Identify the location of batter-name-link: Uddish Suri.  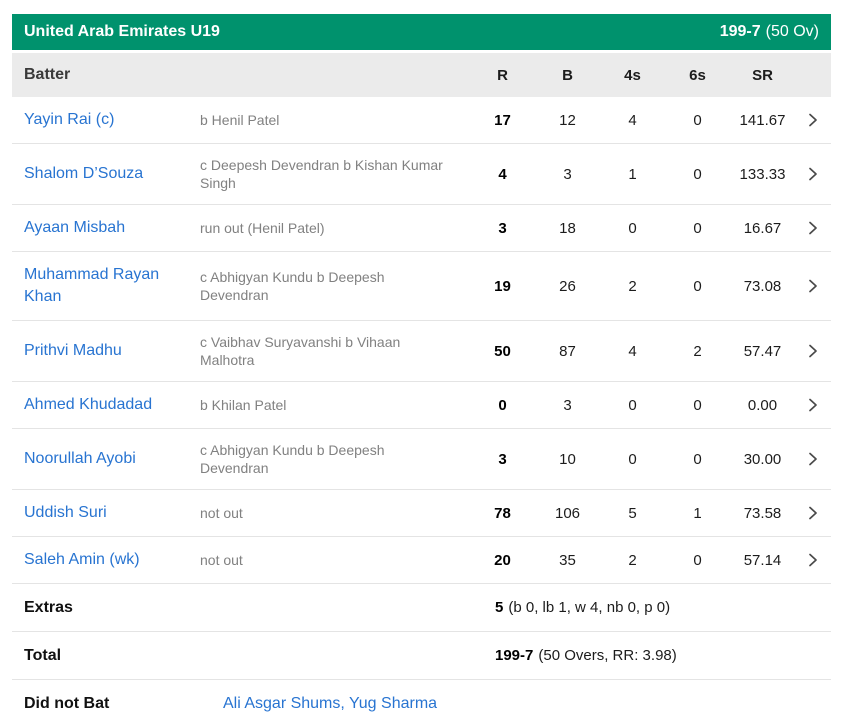
(65, 512).